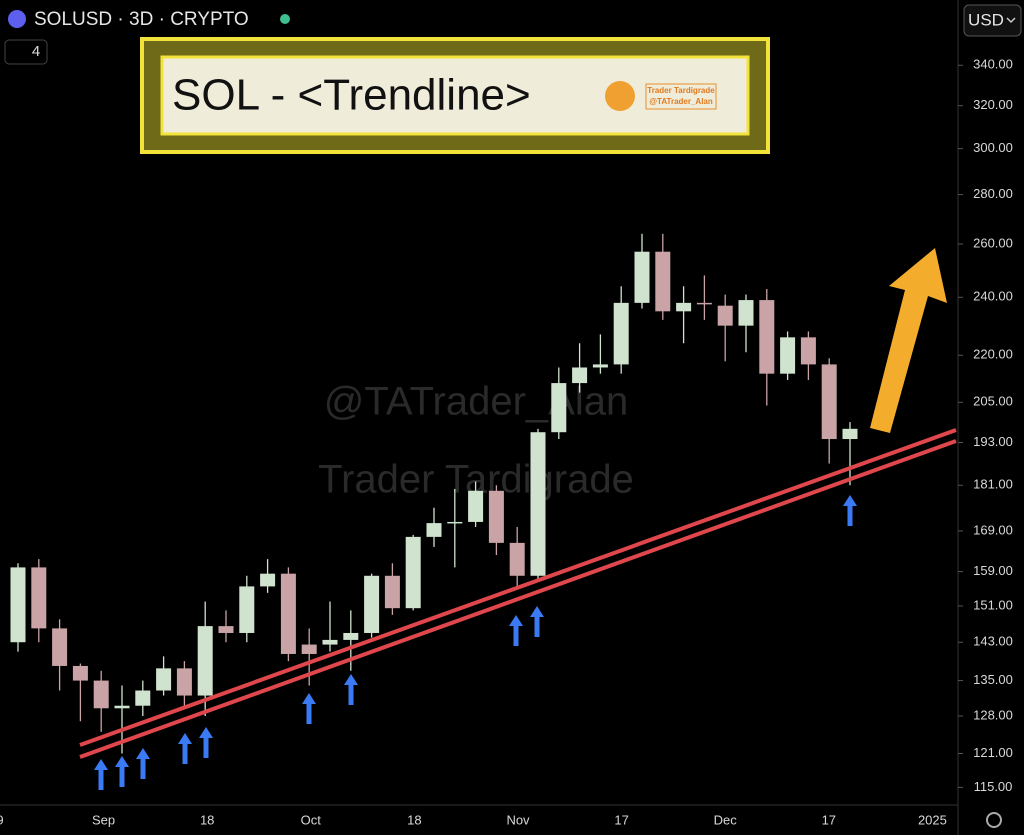 The height and width of the screenshot is (835, 1024). What do you see at coordinates (476, 402) in the screenshot?
I see `watermark-text: @TATrader_Alan` at bounding box center [476, 402].